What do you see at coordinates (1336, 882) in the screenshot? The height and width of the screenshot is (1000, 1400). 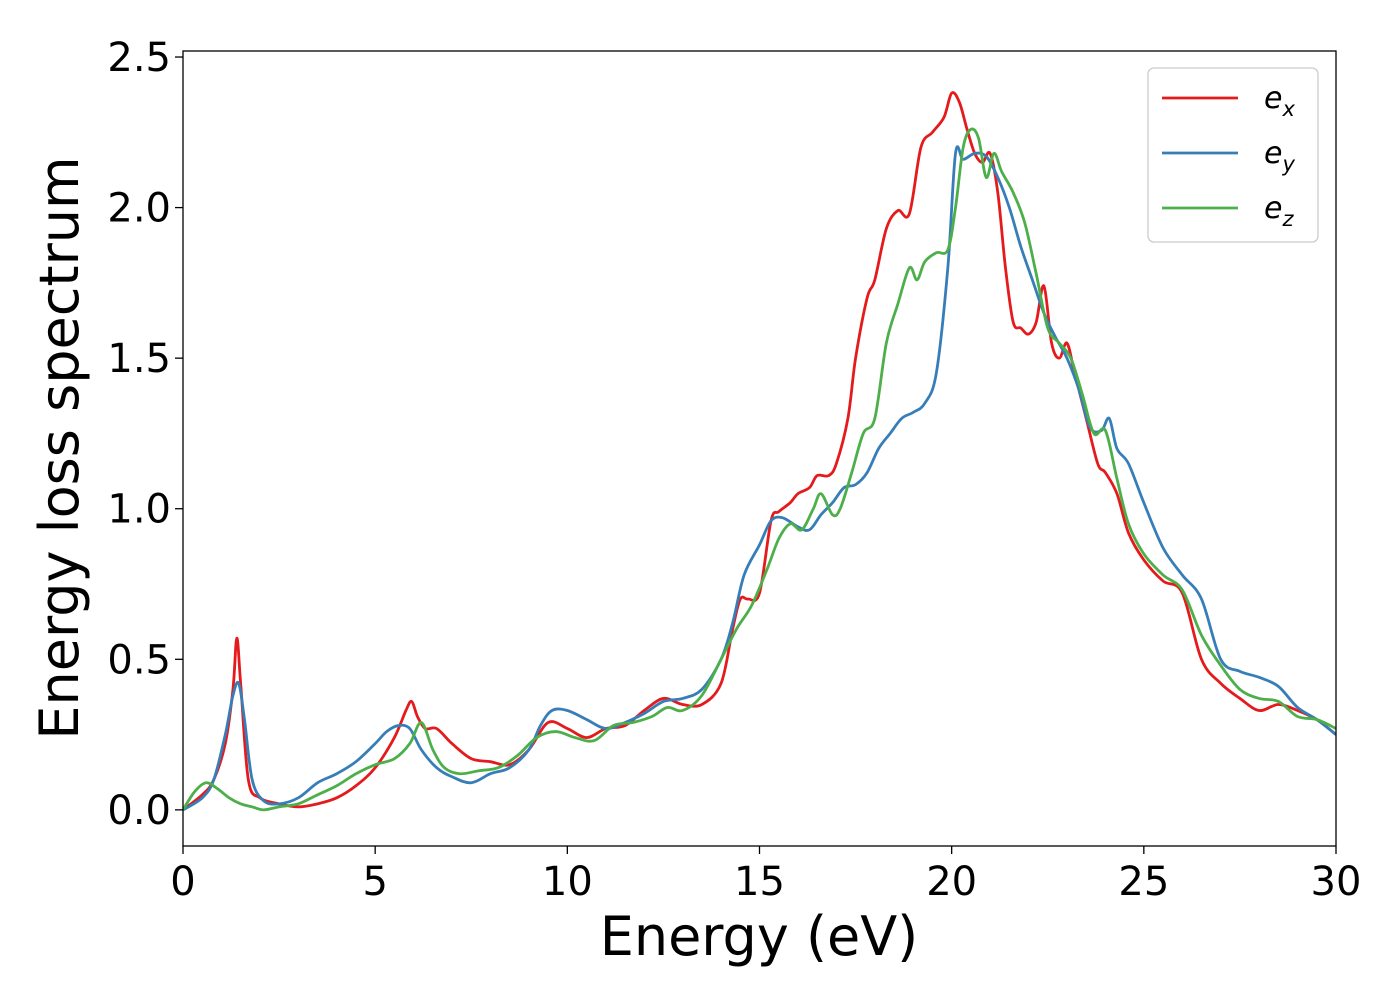 I see `x-tick-label: 30` at bounding box center [1336, 882].